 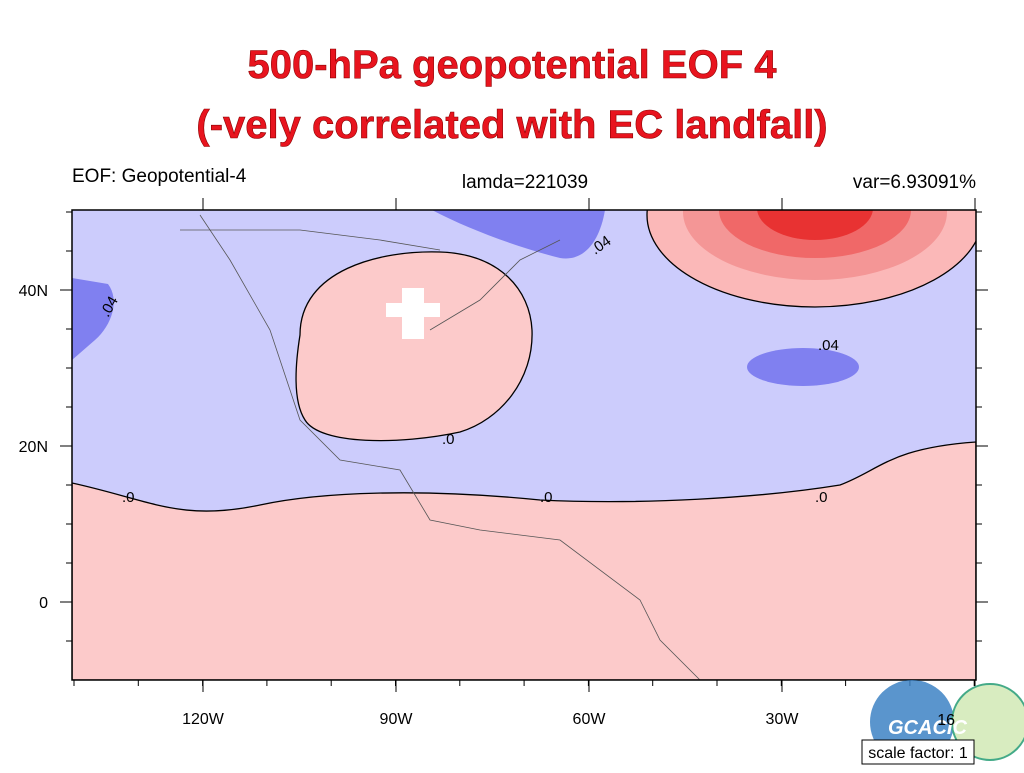 I want to click on logo-text: GCACIC, so click(x=927, y=728).